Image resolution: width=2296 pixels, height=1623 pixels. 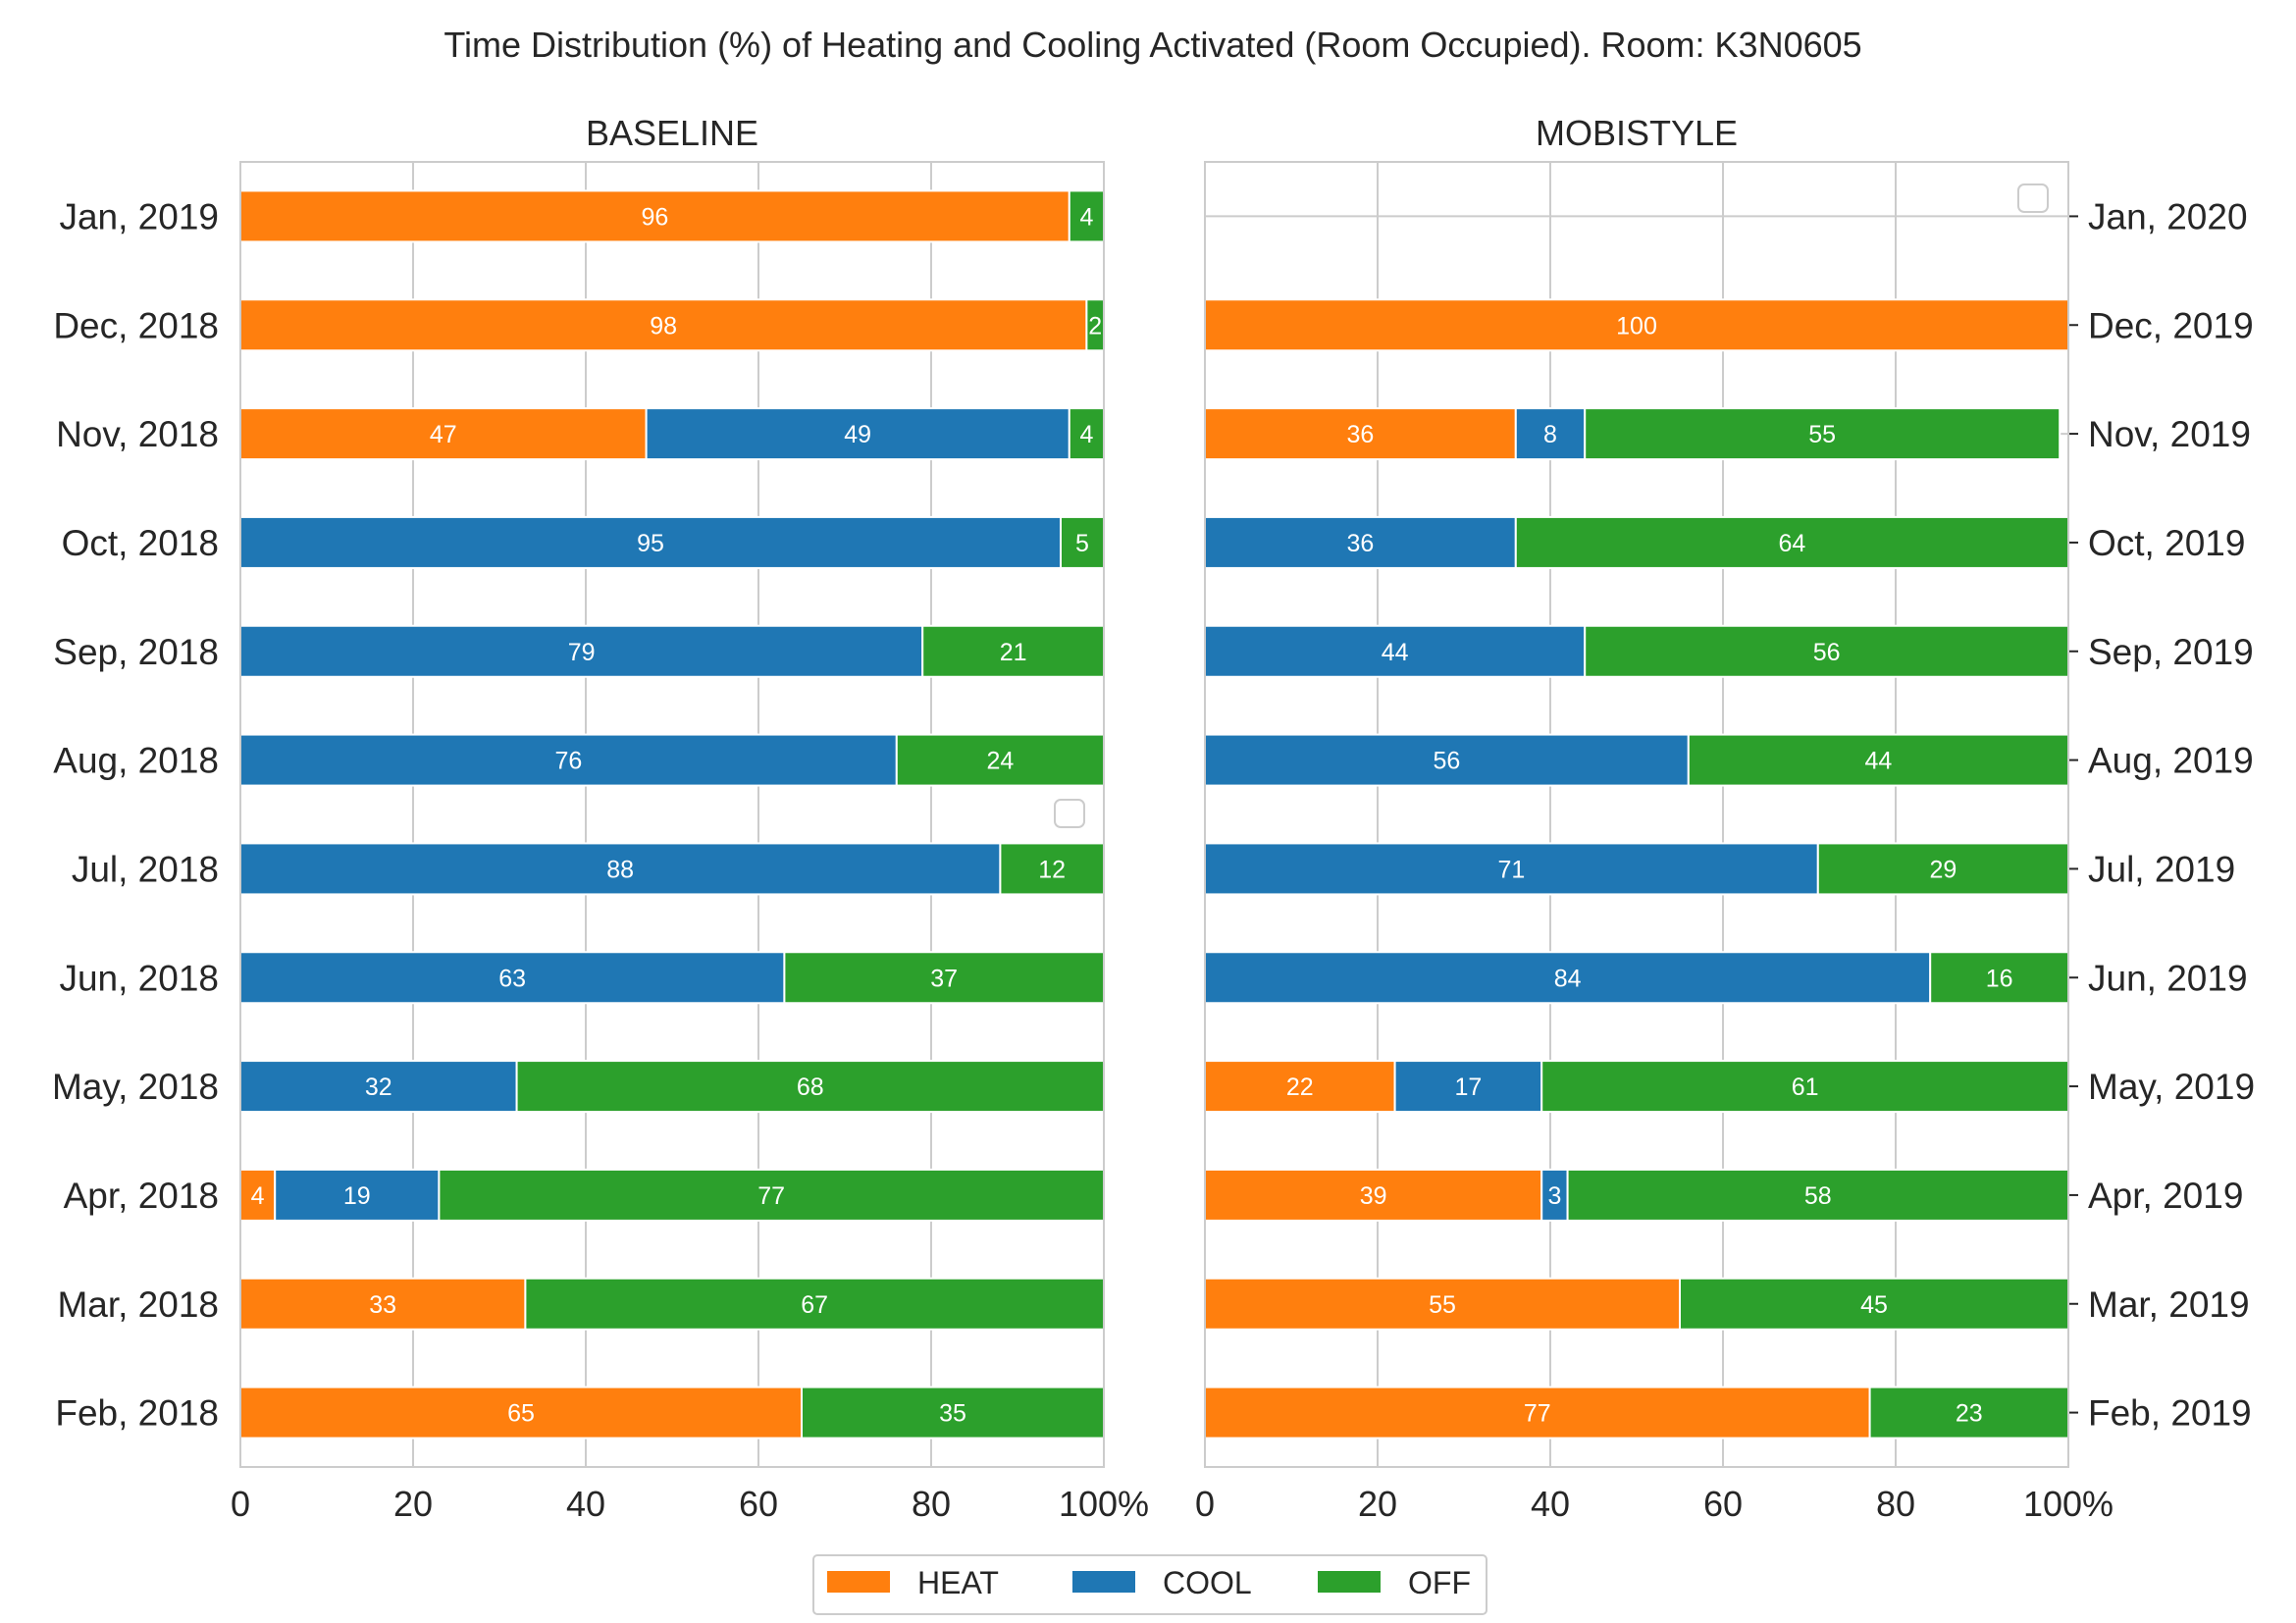 What do you see at coordinates (1013, 652) in the screenshot?
I see `data-label: 21` at bounding box center [1013, 652].